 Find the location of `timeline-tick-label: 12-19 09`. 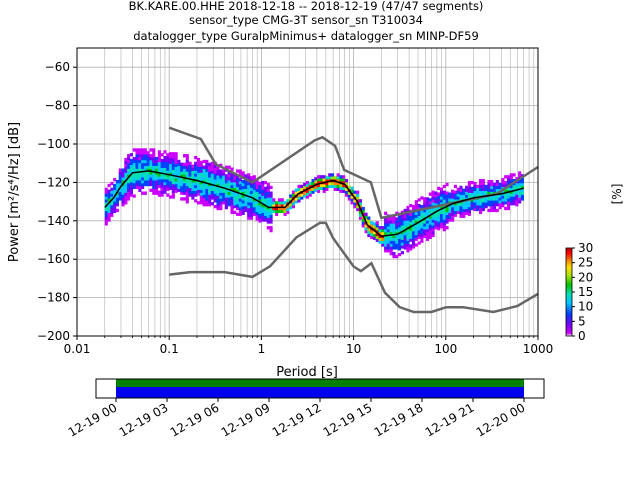

timeline-tick-label: 12-19 09 is located at coordinates (246, 419).